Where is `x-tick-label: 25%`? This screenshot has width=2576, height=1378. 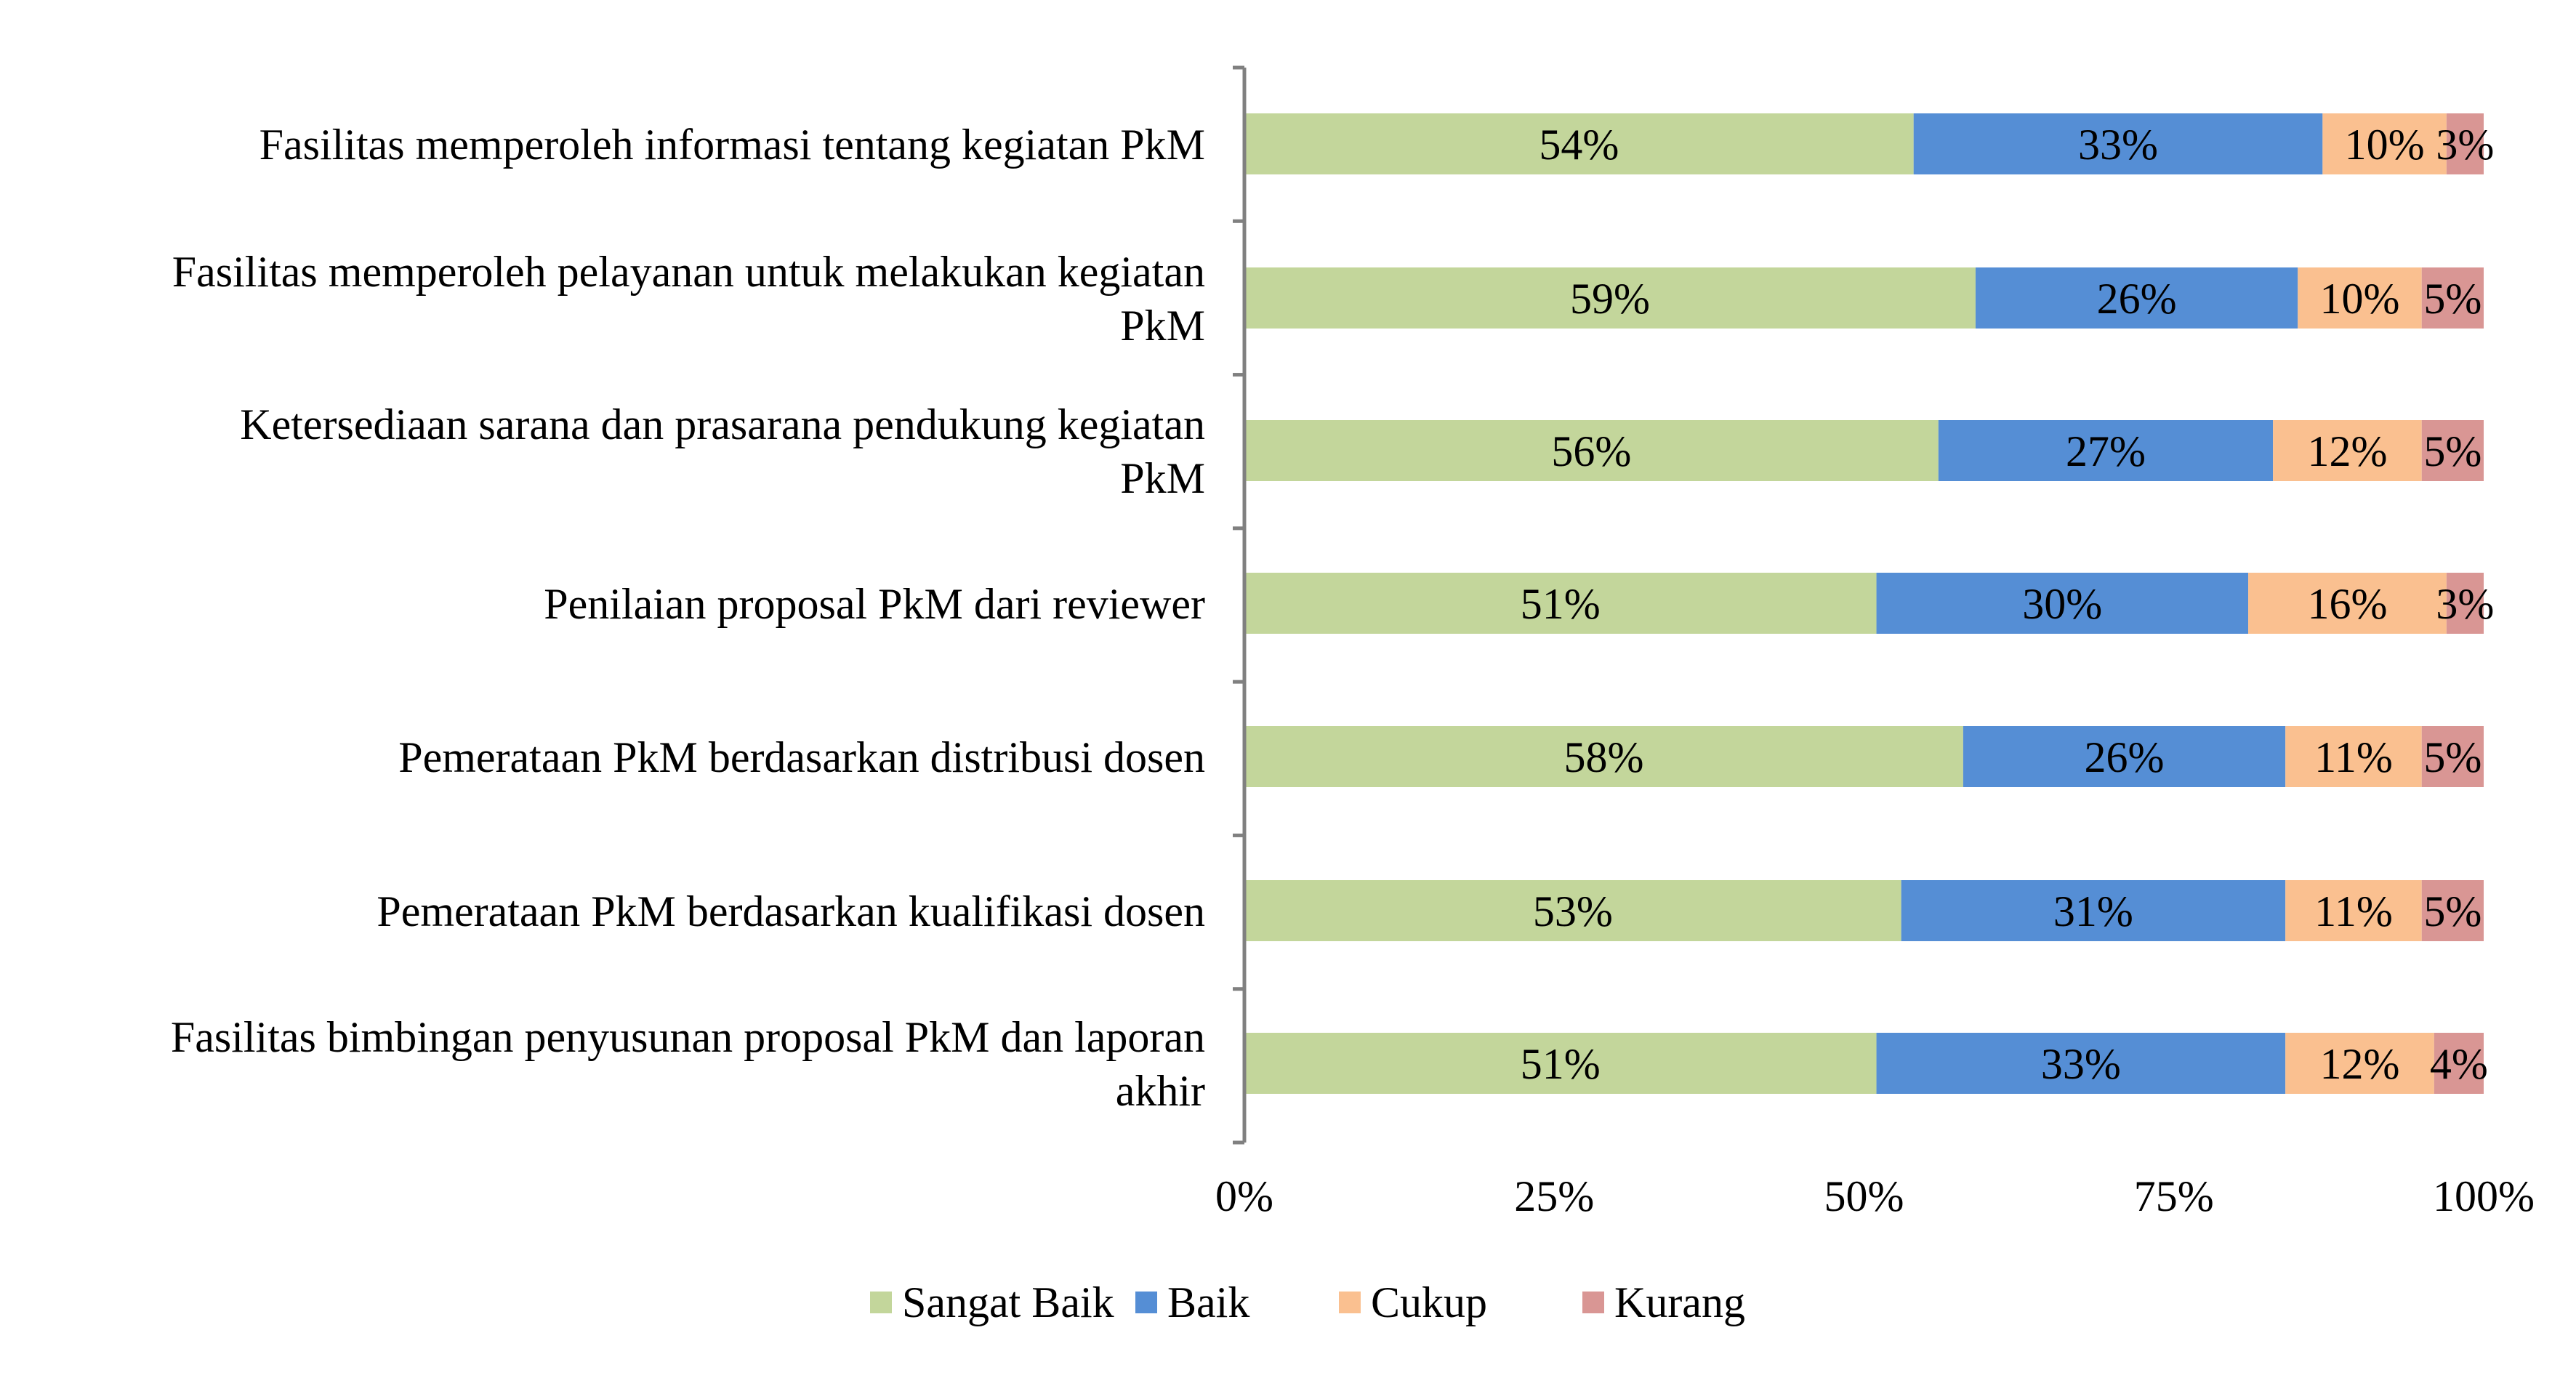 x-tick-label: 25% is located at coordinates (1554, 1196).